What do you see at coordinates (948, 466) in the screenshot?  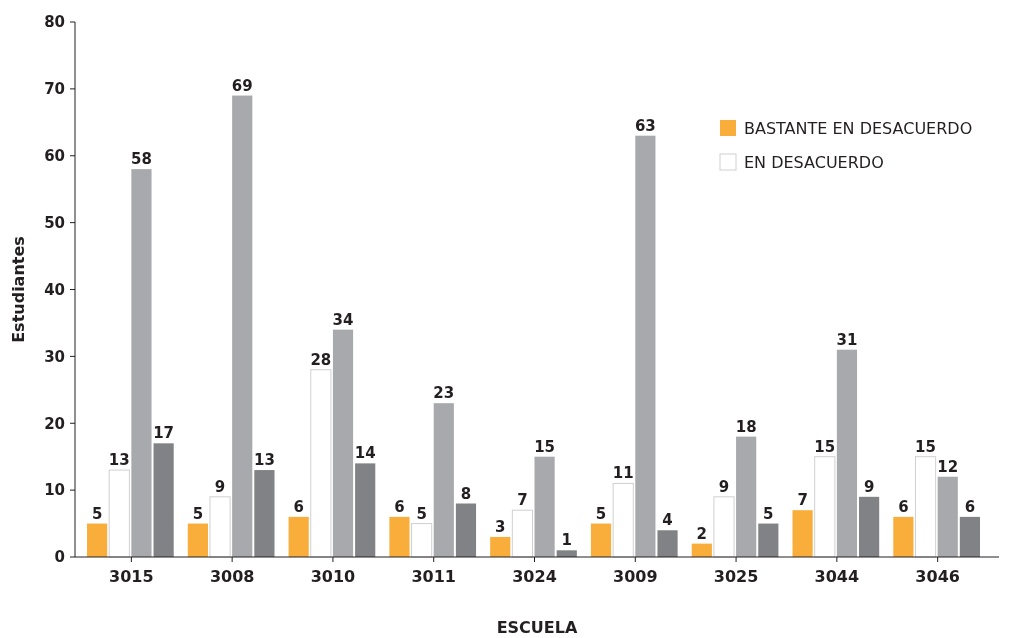 I see `data-label: 12` at bounding box center [948, 466].